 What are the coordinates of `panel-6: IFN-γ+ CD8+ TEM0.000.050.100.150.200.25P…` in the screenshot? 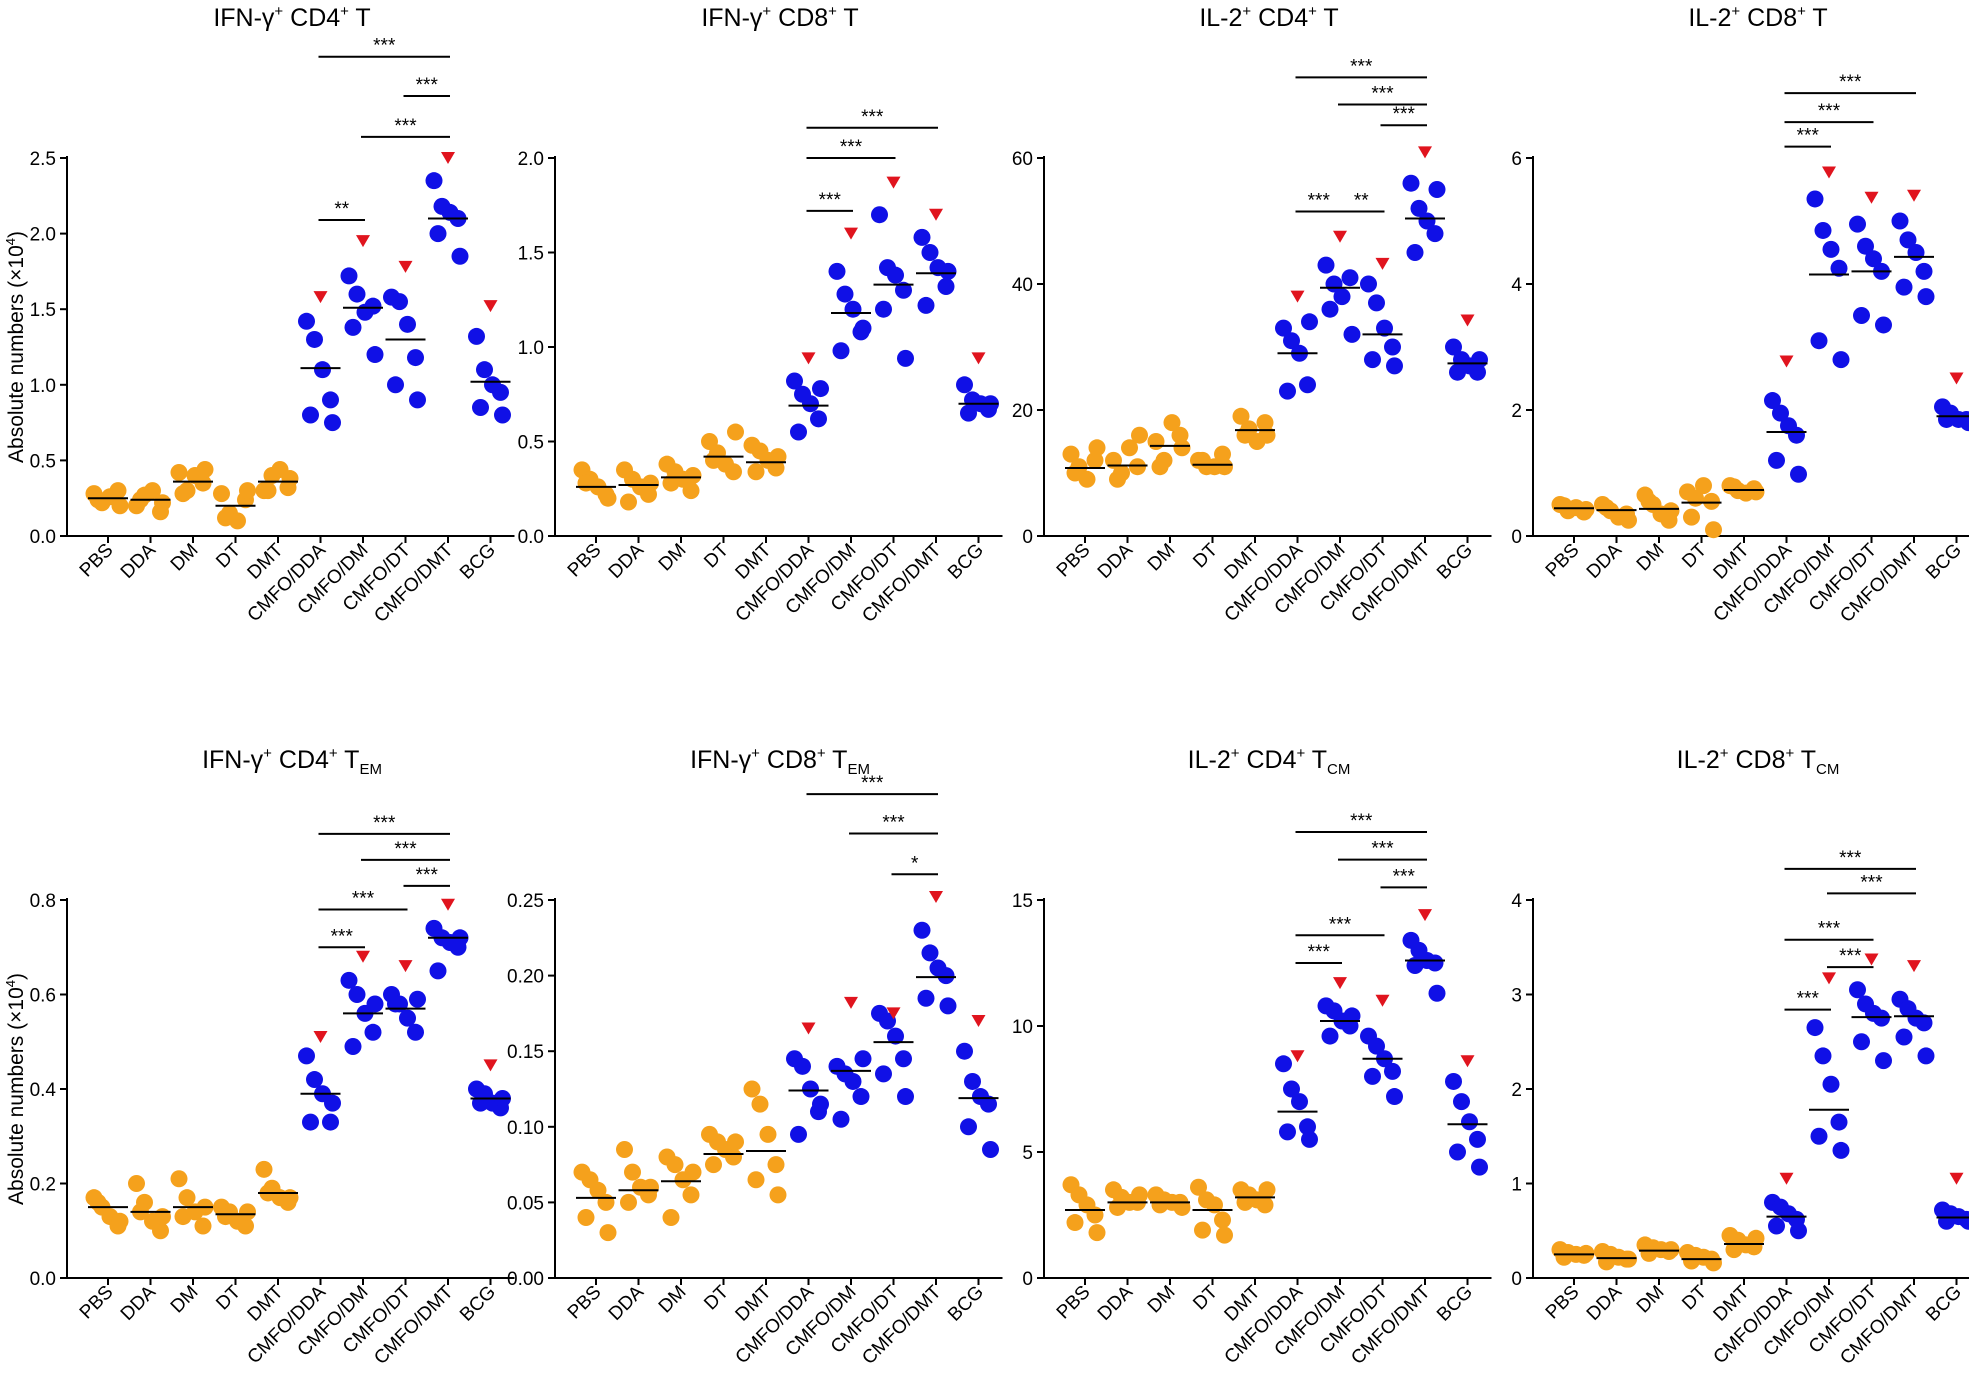 It's located at (755, 1057).